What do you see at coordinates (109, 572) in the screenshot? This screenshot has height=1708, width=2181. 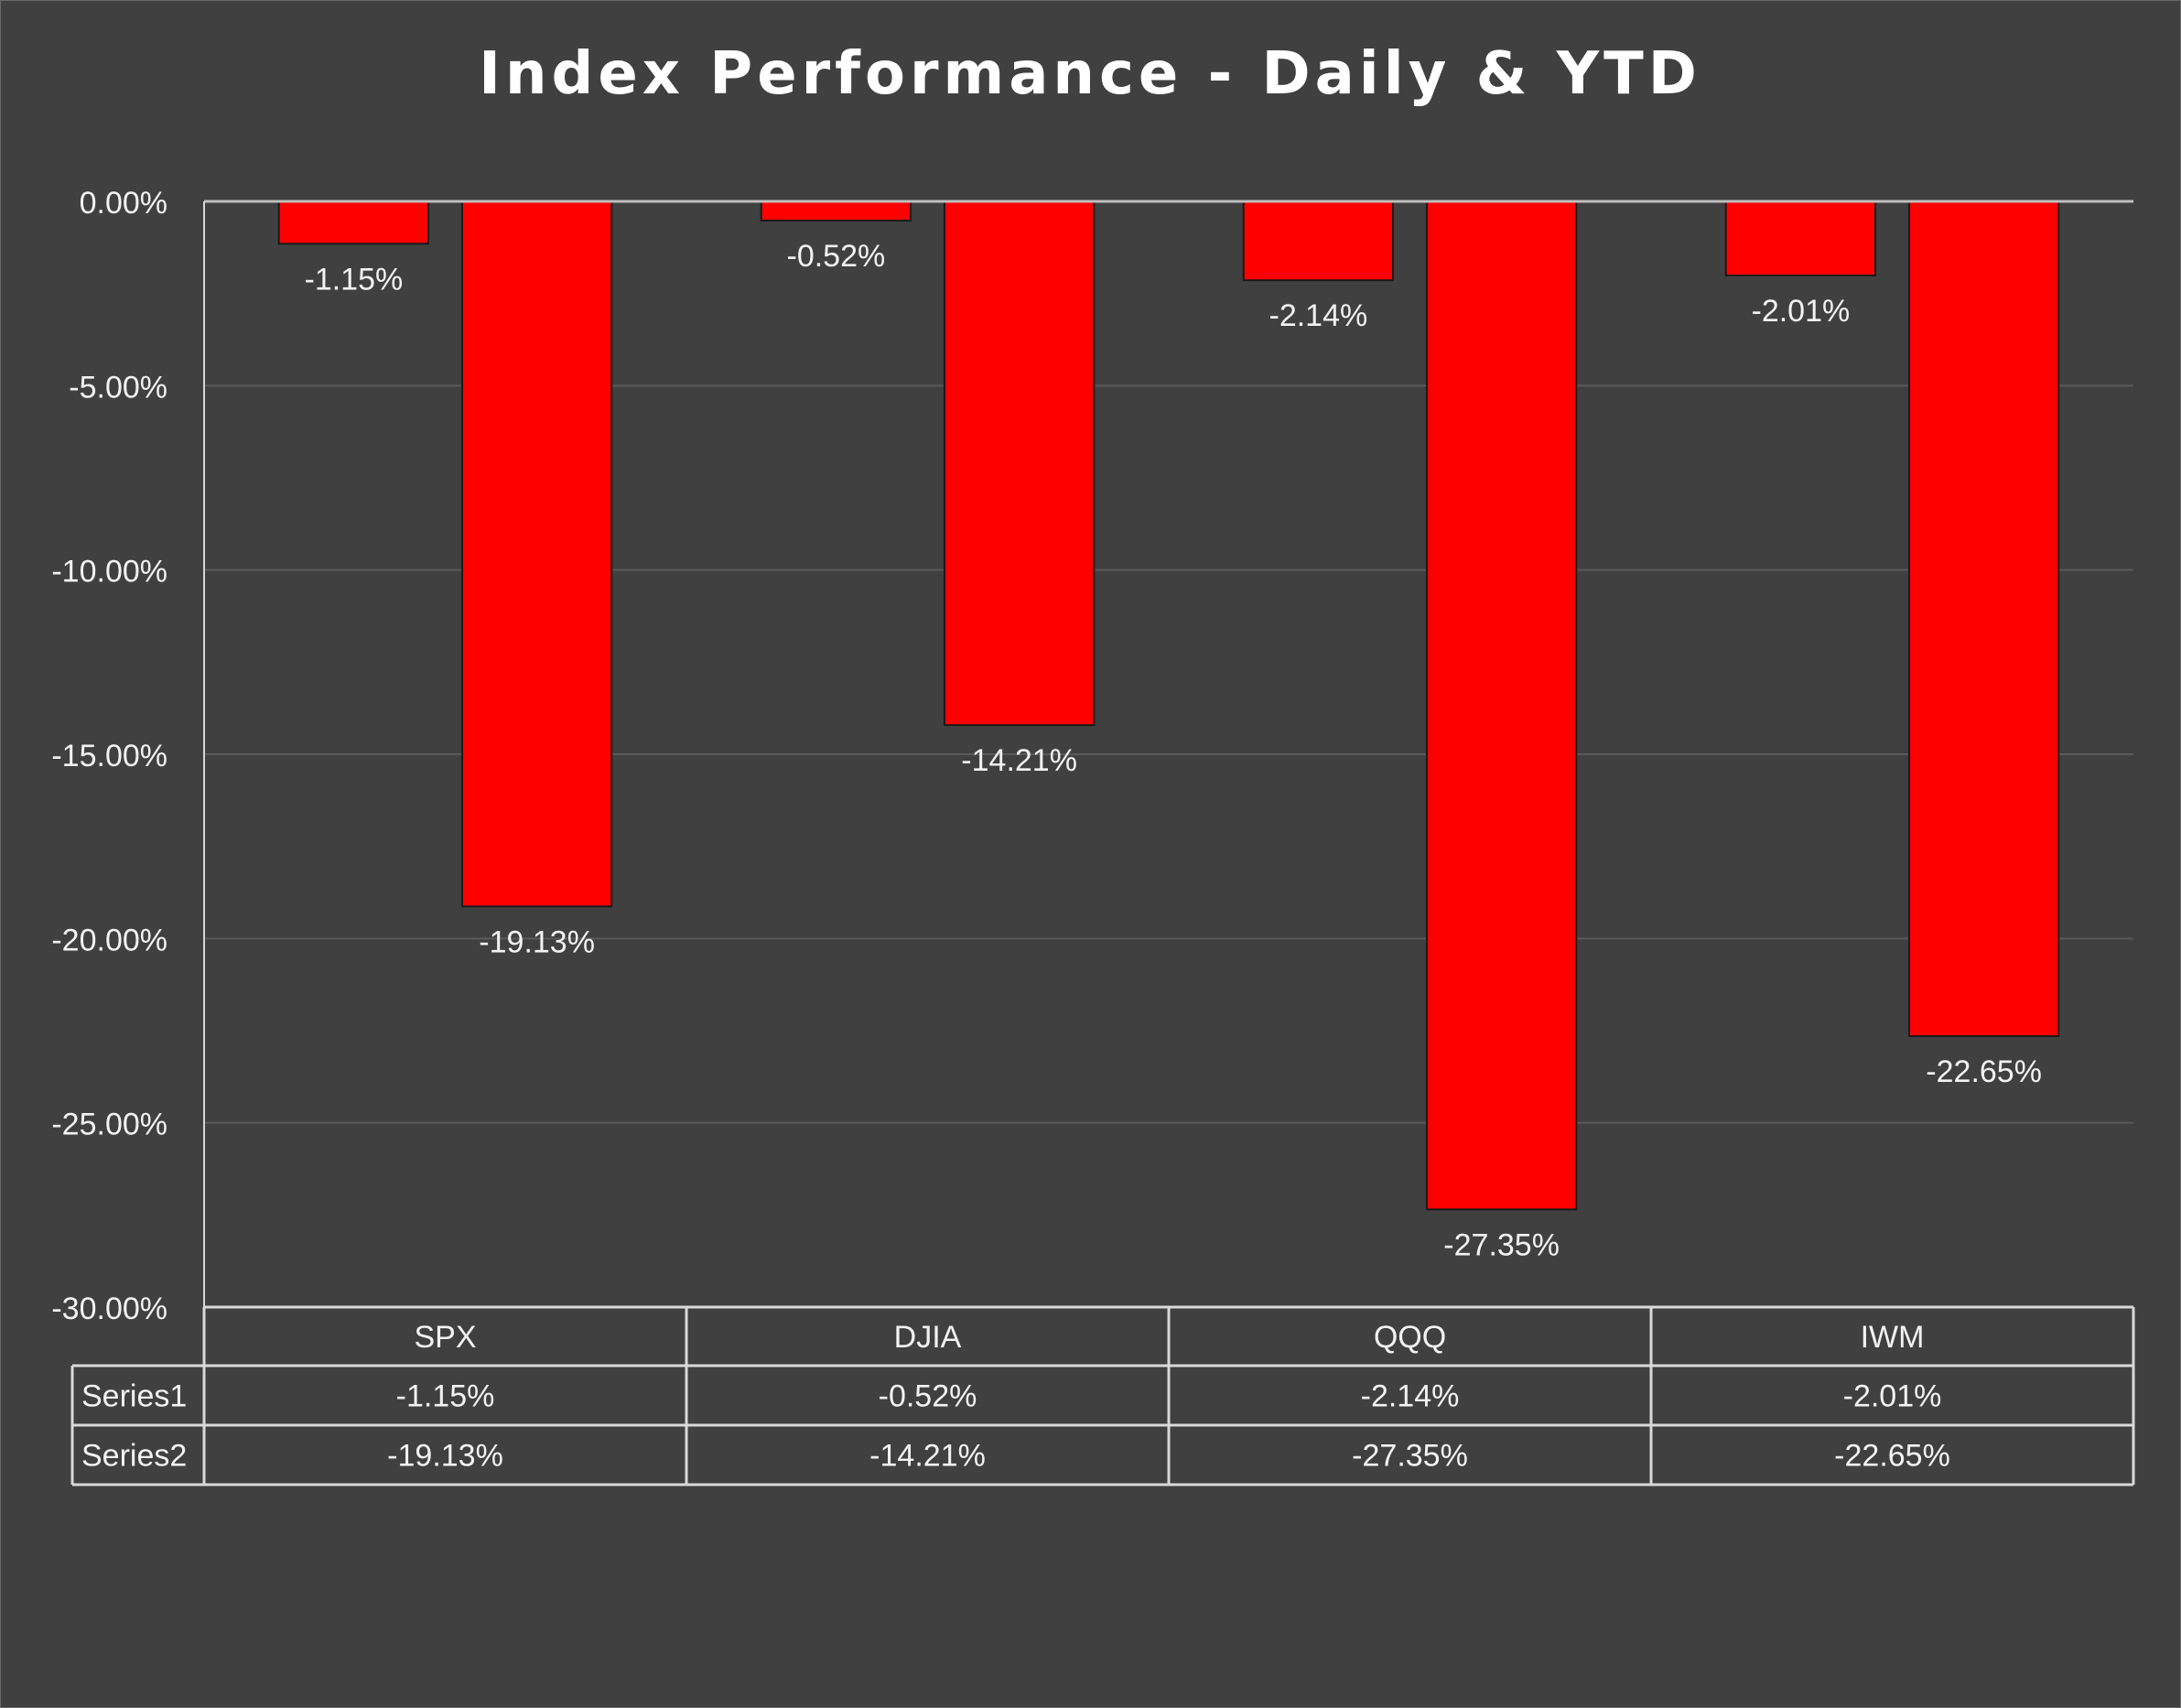 I see `y-tick-label: -10.00%` at bounding box center [109, 572].